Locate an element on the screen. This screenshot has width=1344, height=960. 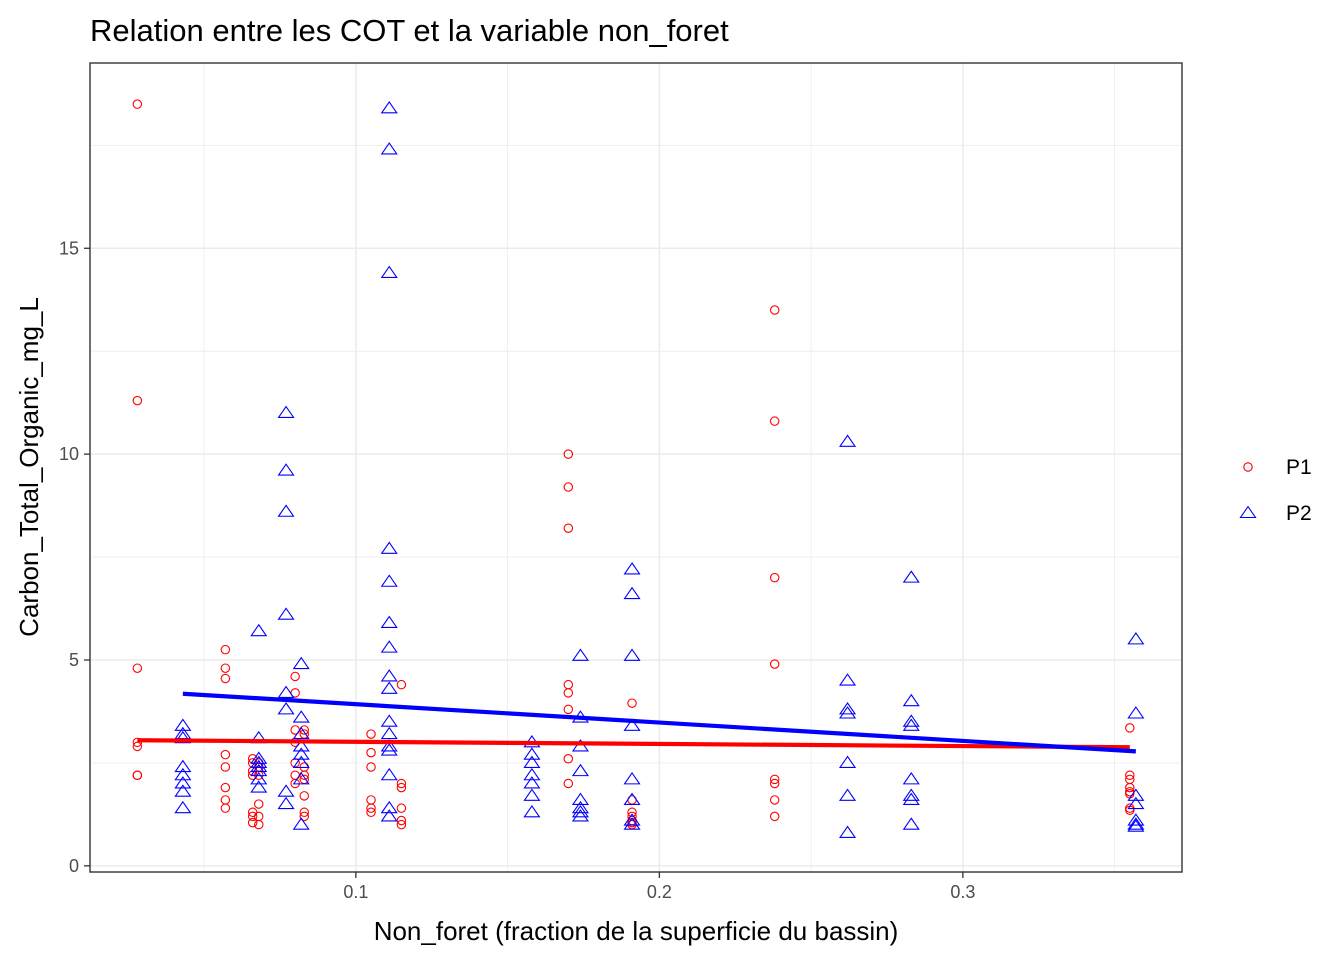
y-axis: 0 5 10 15 is located at coordinates (74, 557).